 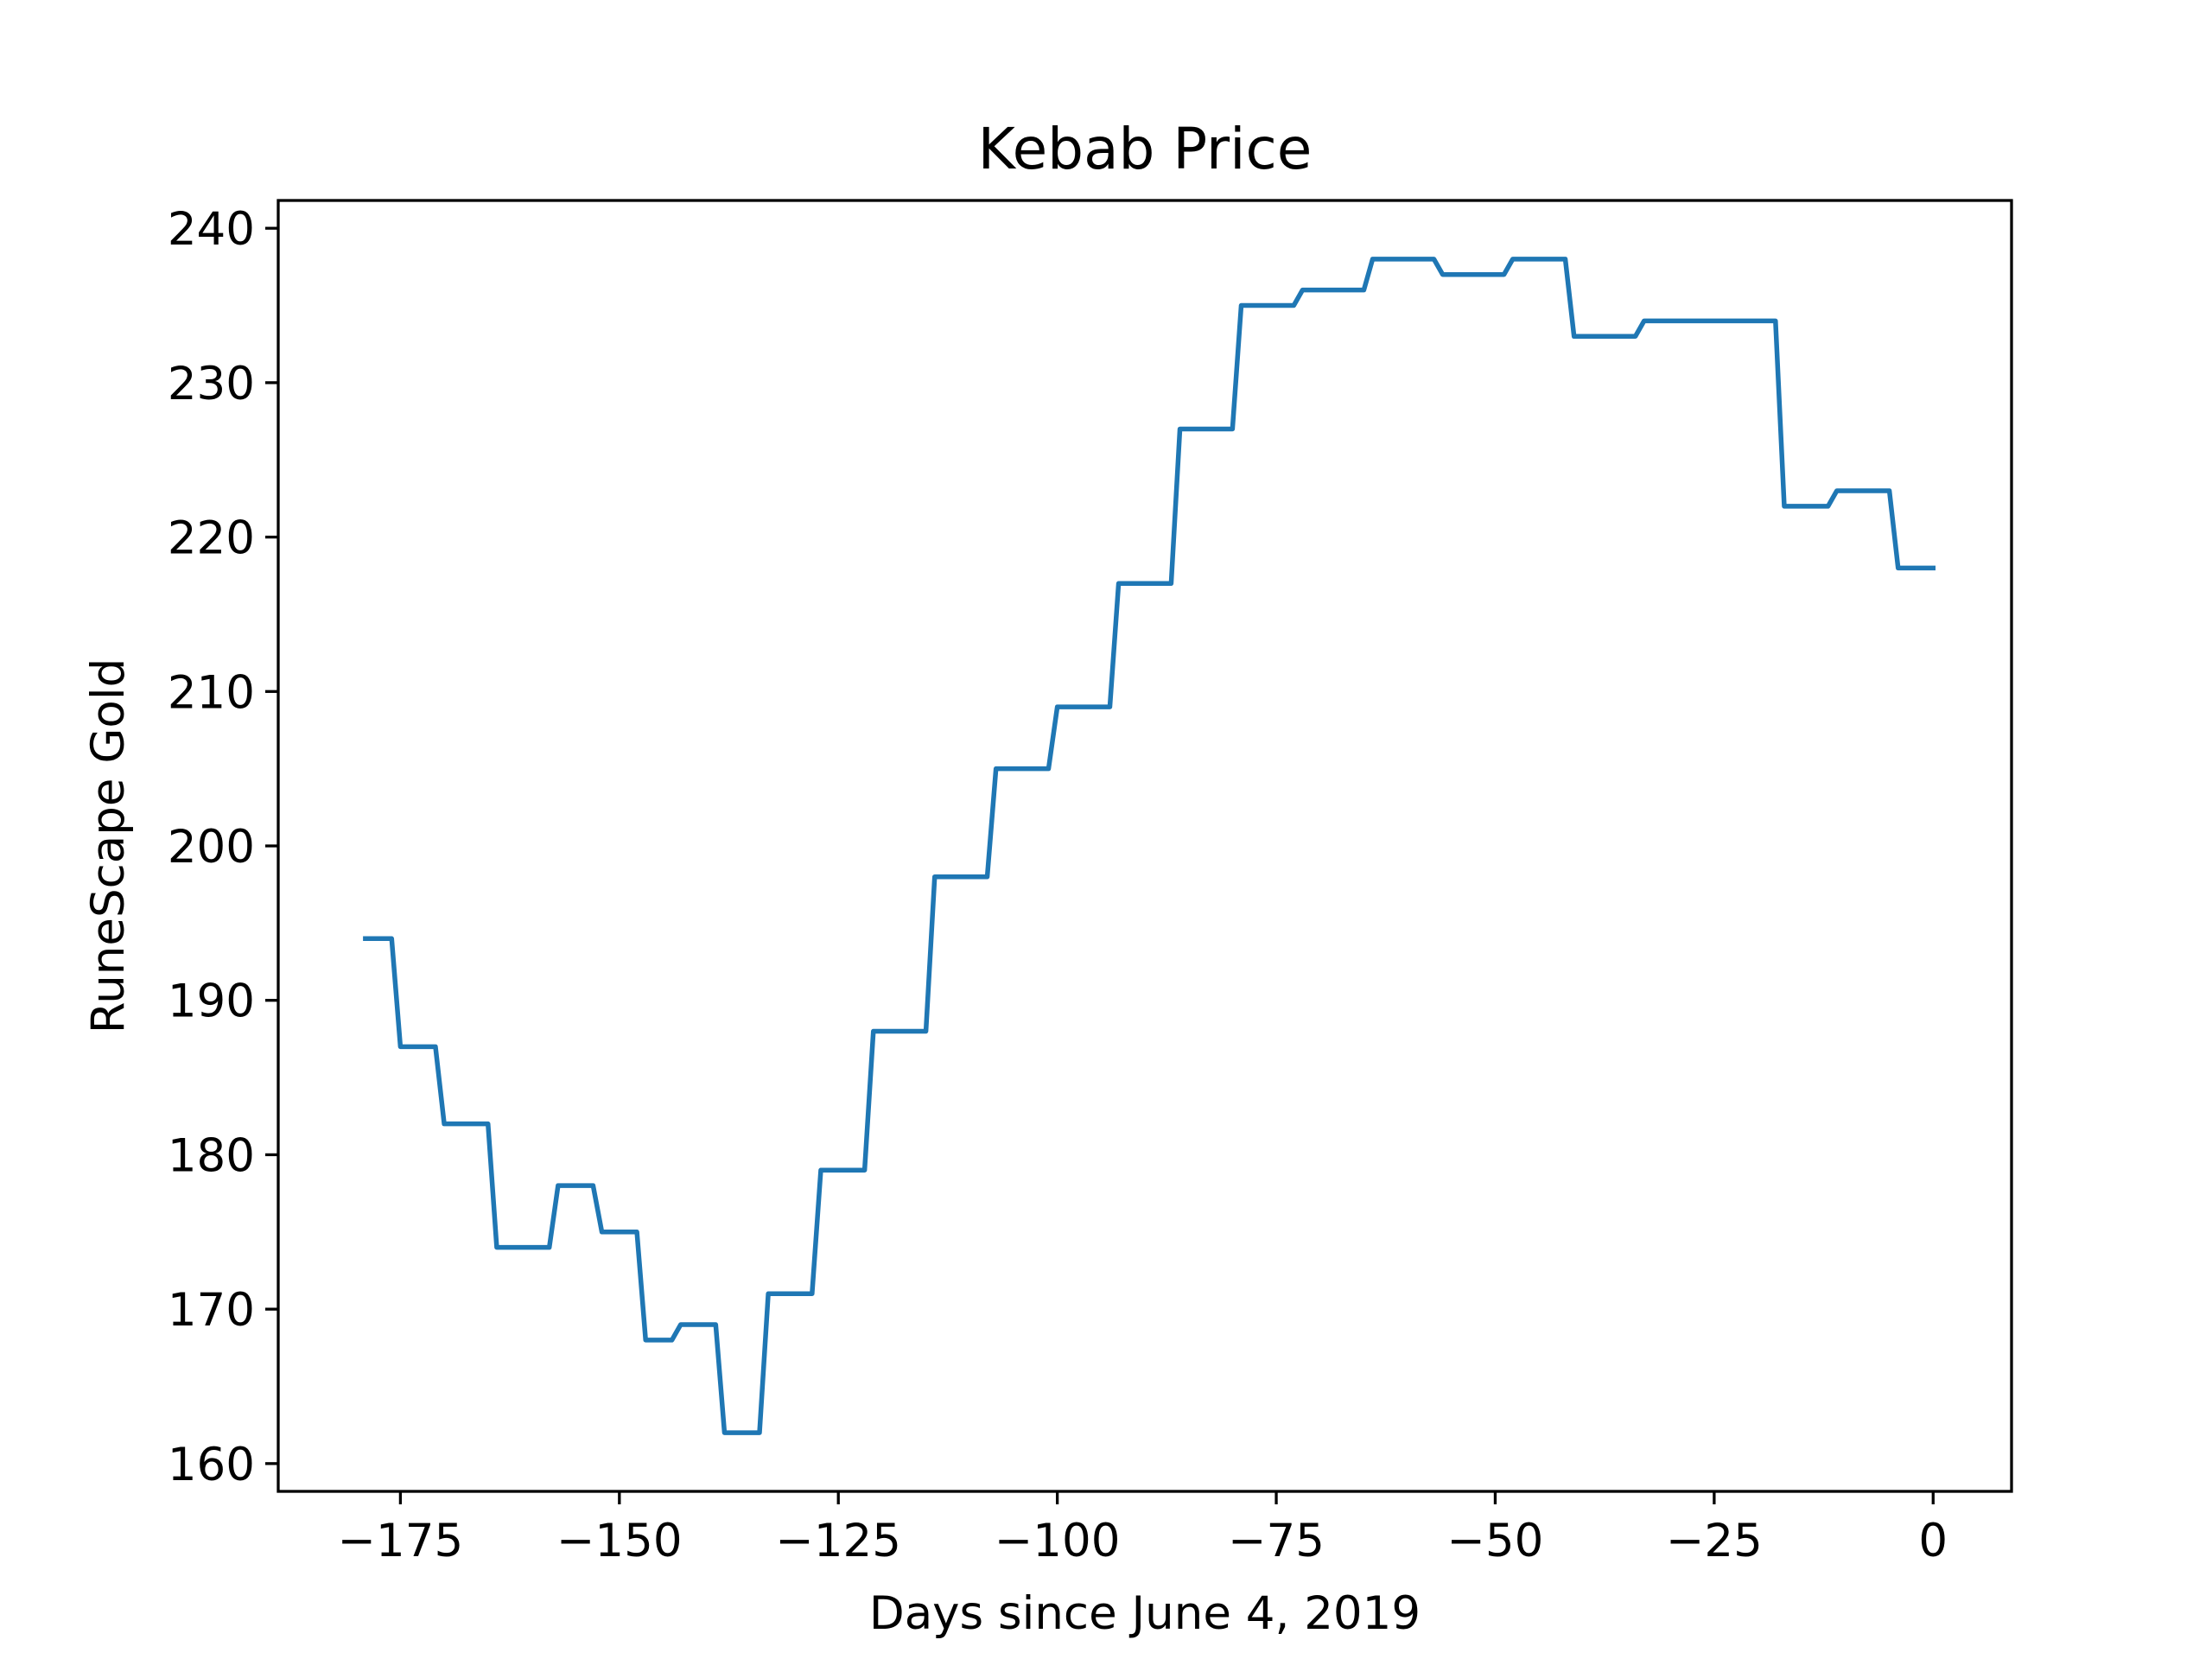 I want to click on y-axis-ticks: 160 170 180 190 200 210 220 230 240, so click(x=223, y=847).